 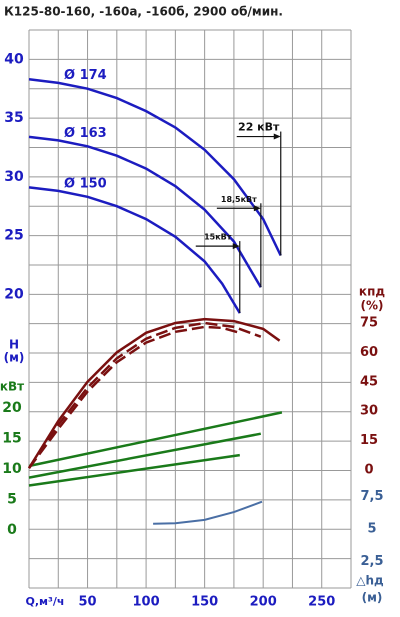 I want to click on y-tick-label: 45, so click(x=369, y=381).